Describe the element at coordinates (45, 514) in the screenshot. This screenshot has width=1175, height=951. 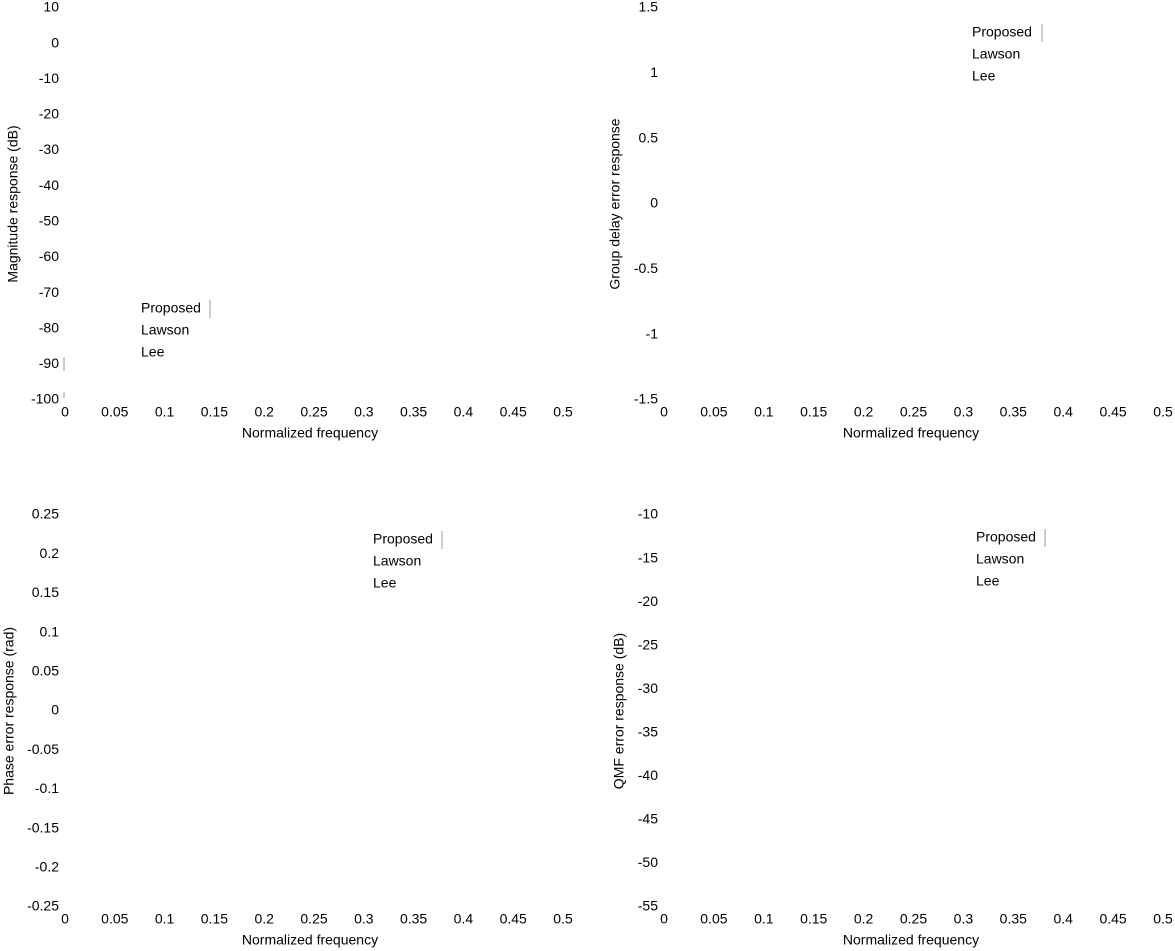
I see `y-tick-label: 0.25` at that location.